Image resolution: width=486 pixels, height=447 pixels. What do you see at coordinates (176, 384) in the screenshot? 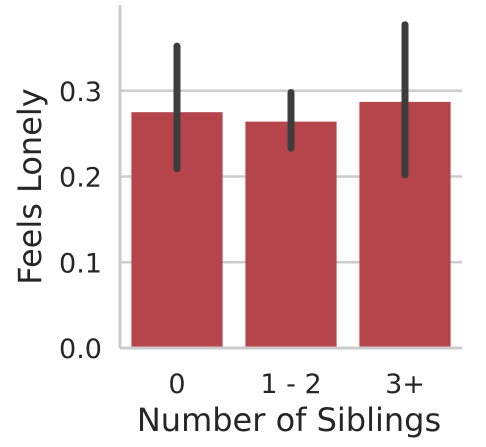
I see `x-tick-label: 0` at bounding box center [176, 384].